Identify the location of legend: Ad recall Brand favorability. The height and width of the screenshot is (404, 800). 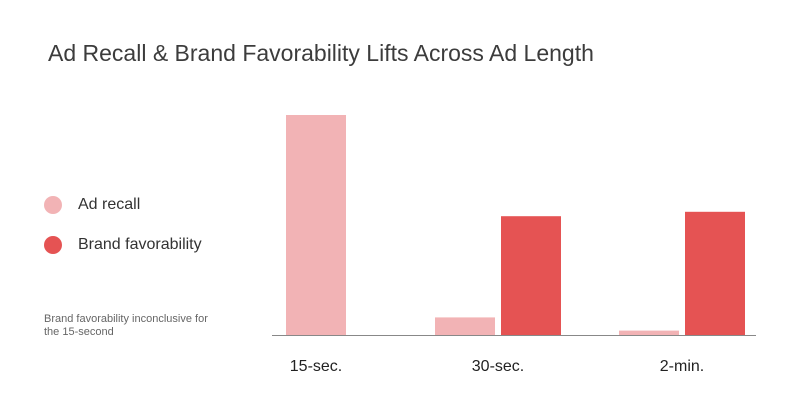
(123, 232).